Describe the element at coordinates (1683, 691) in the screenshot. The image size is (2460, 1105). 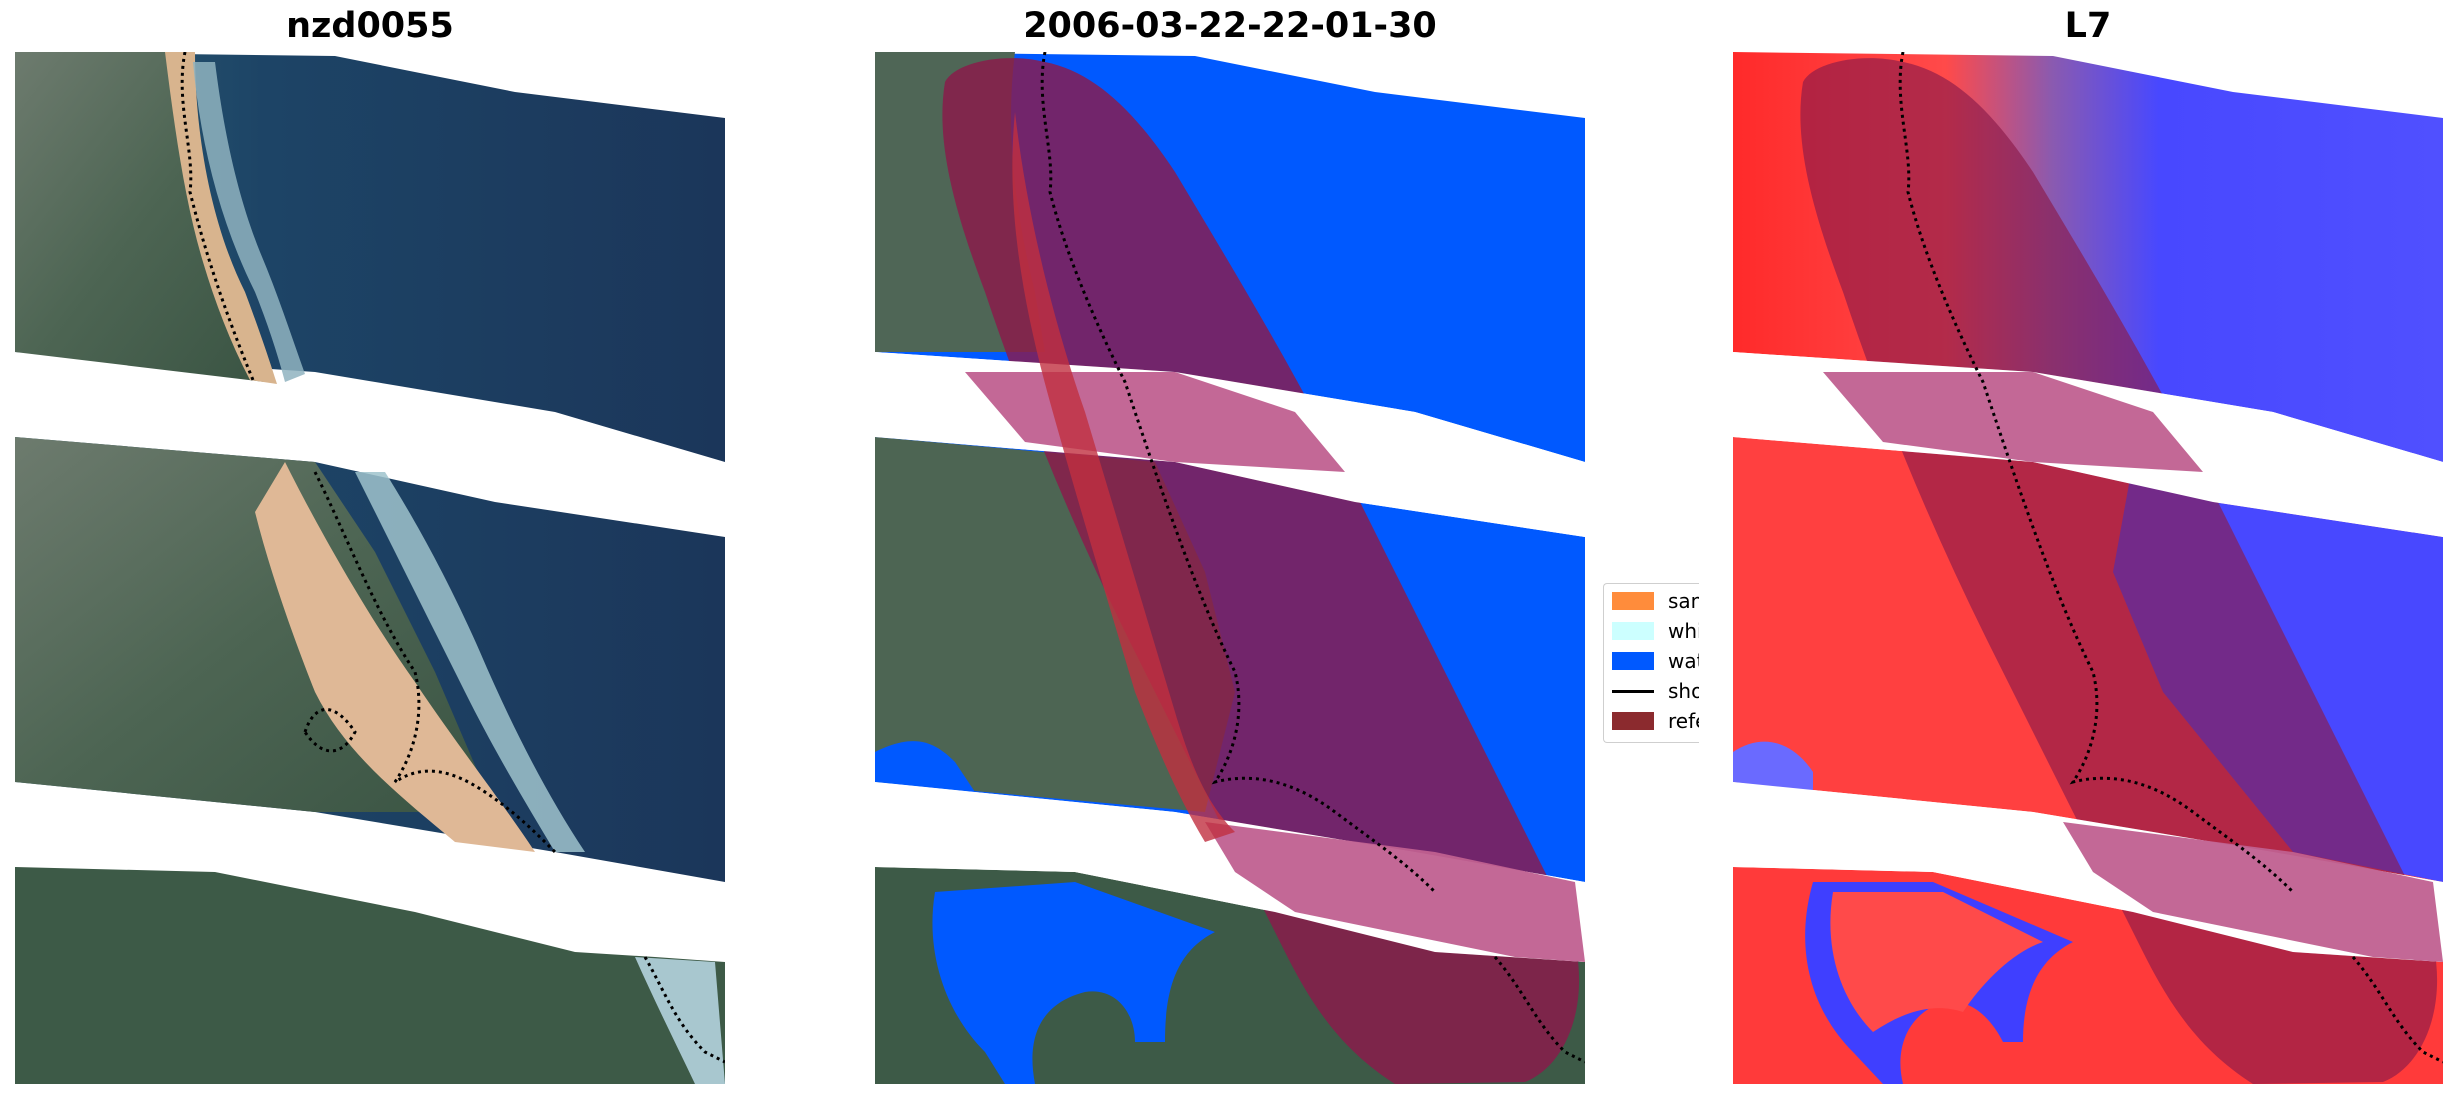
I see `legend-label-shoreline: shoreline` at that location.